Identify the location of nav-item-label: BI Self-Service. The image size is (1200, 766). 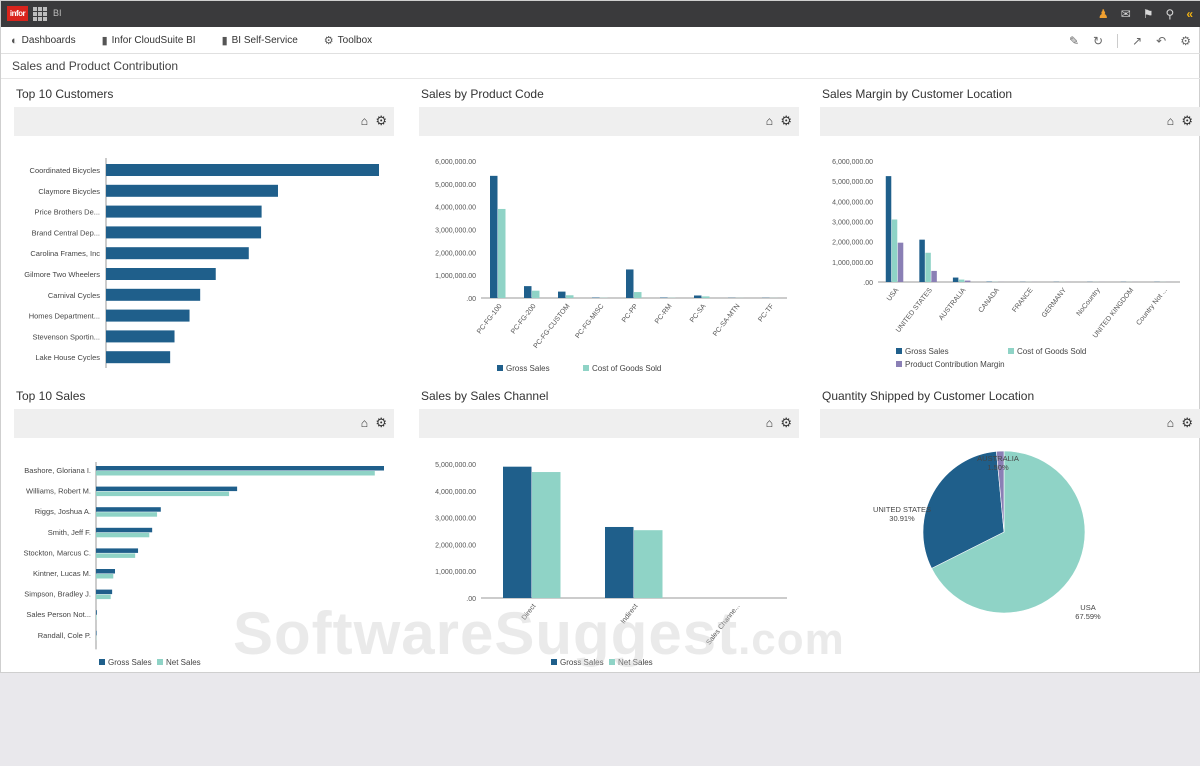
(264, 40).